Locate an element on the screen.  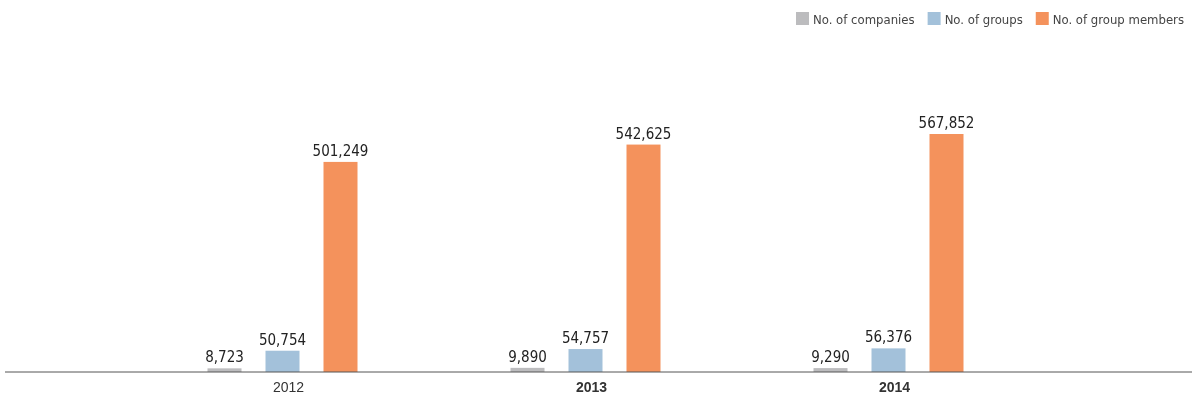
x-tick-label: 2012 is located at coordinates (288, 386).